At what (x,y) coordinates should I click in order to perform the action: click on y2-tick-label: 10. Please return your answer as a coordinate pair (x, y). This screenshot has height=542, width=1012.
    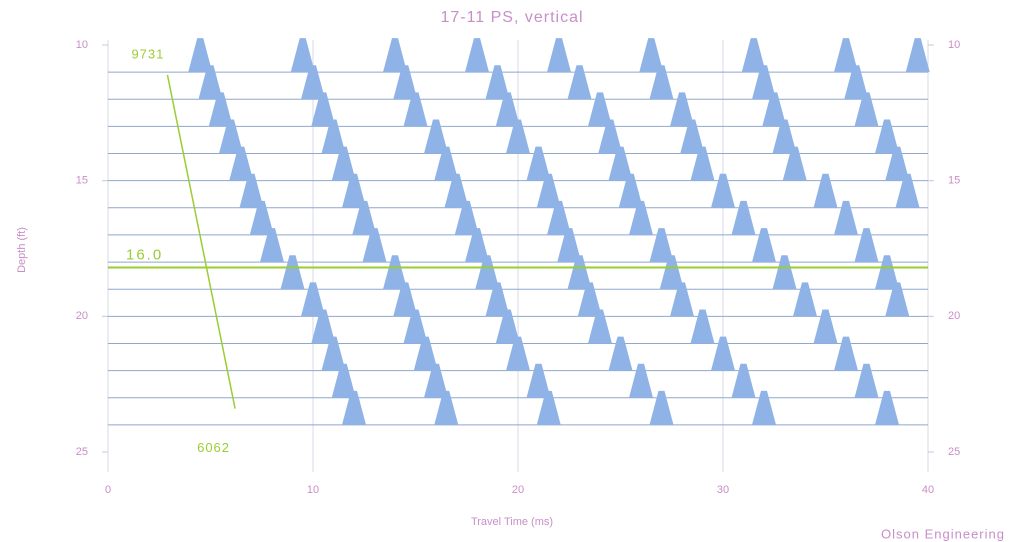
    Looking at the image, I should click on (954, 45).